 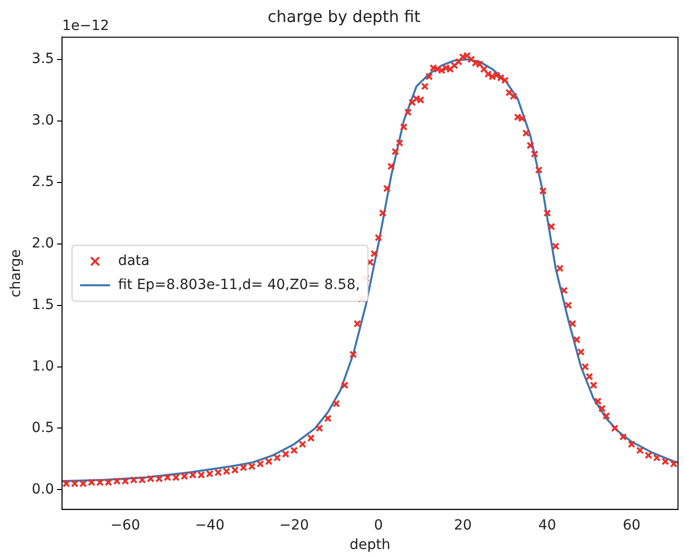 I want to click on x-tick-label: 0, so click(x=378, y=525).